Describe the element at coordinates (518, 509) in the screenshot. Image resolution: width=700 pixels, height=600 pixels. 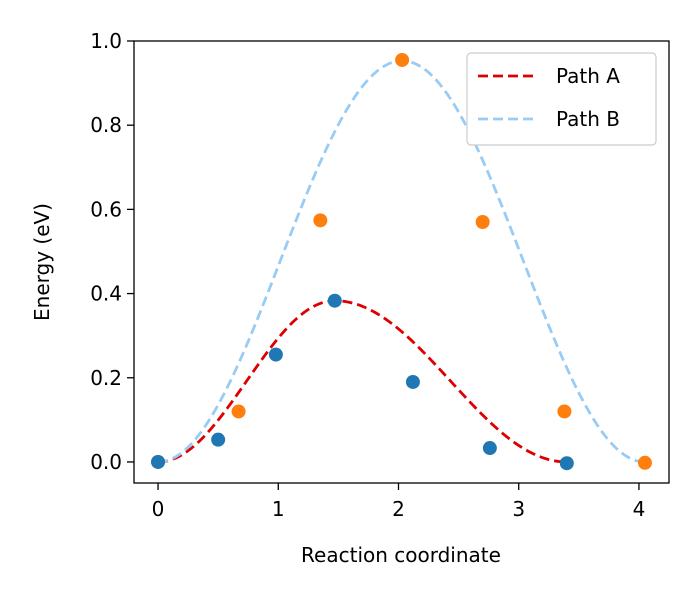
I see `x-tick-label: 3` at that location.